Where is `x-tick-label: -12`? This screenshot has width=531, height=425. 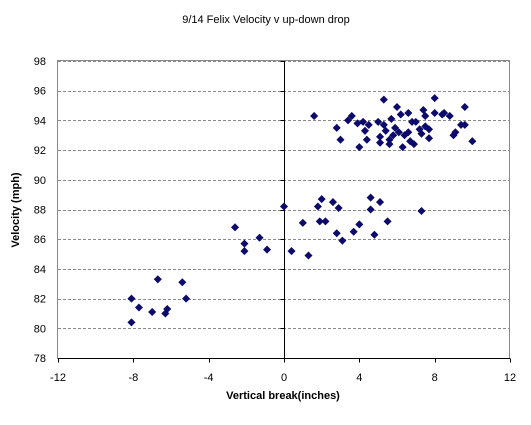 x-tick-label: -12 is located at coordinates (58, 378).